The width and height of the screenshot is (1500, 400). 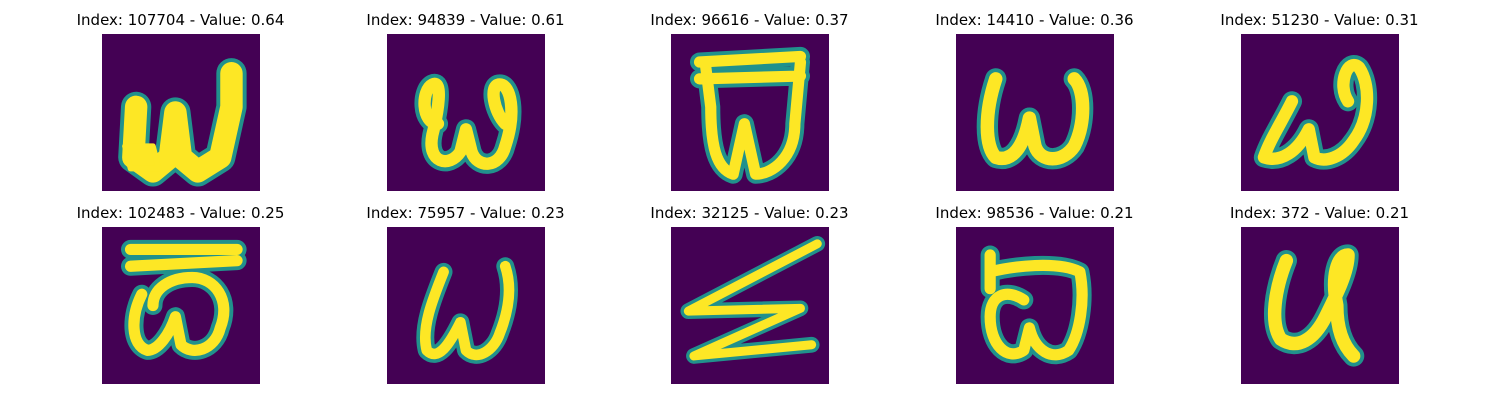 What do you see at coordinates (1034, 213) in the screenshot?
I see `panel-title: Index: 98536 - Value: 0.21` at bounding box center [1034, 213].